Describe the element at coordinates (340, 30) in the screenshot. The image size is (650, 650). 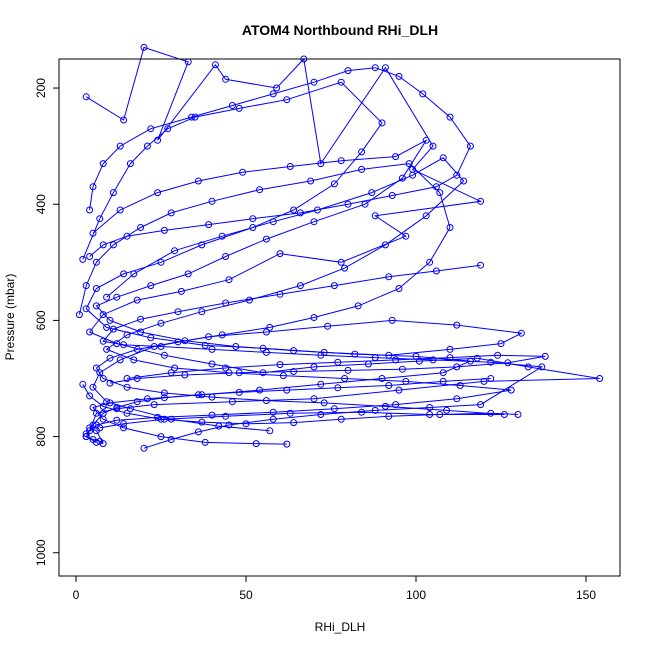
I see `chart-title: ATOM4 Northbound RHi_DLH` at that location.